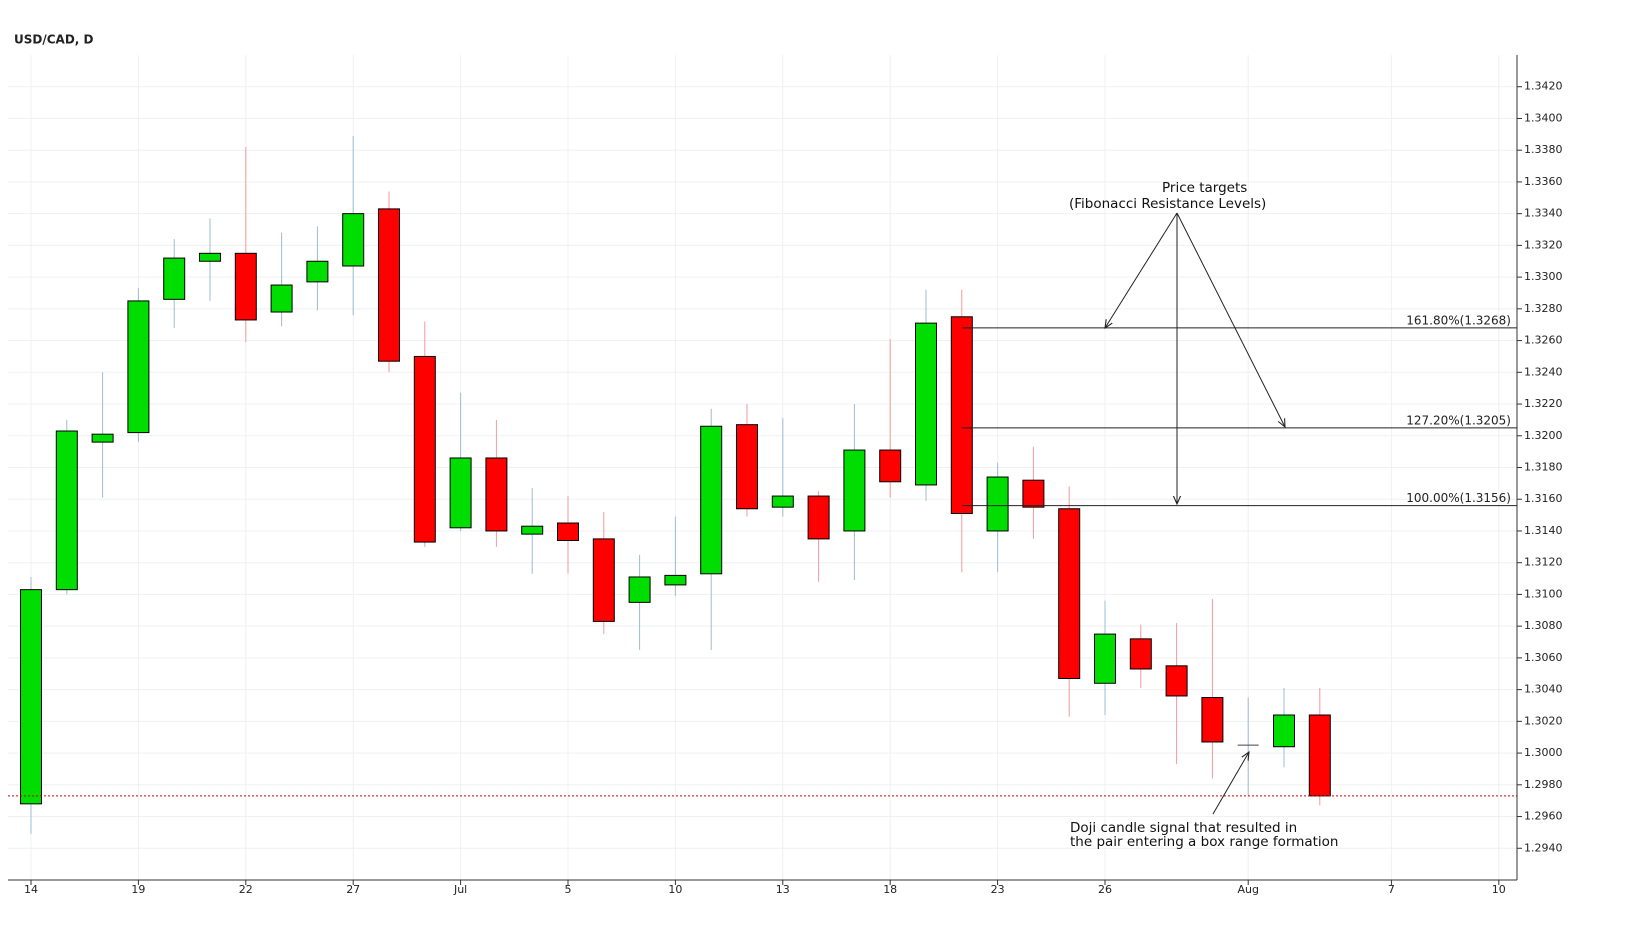 The image size is (1626, 935). Describe the element at coordinates (783, 889) in the screenshot. I see `x-tick-label: 13` at that location.